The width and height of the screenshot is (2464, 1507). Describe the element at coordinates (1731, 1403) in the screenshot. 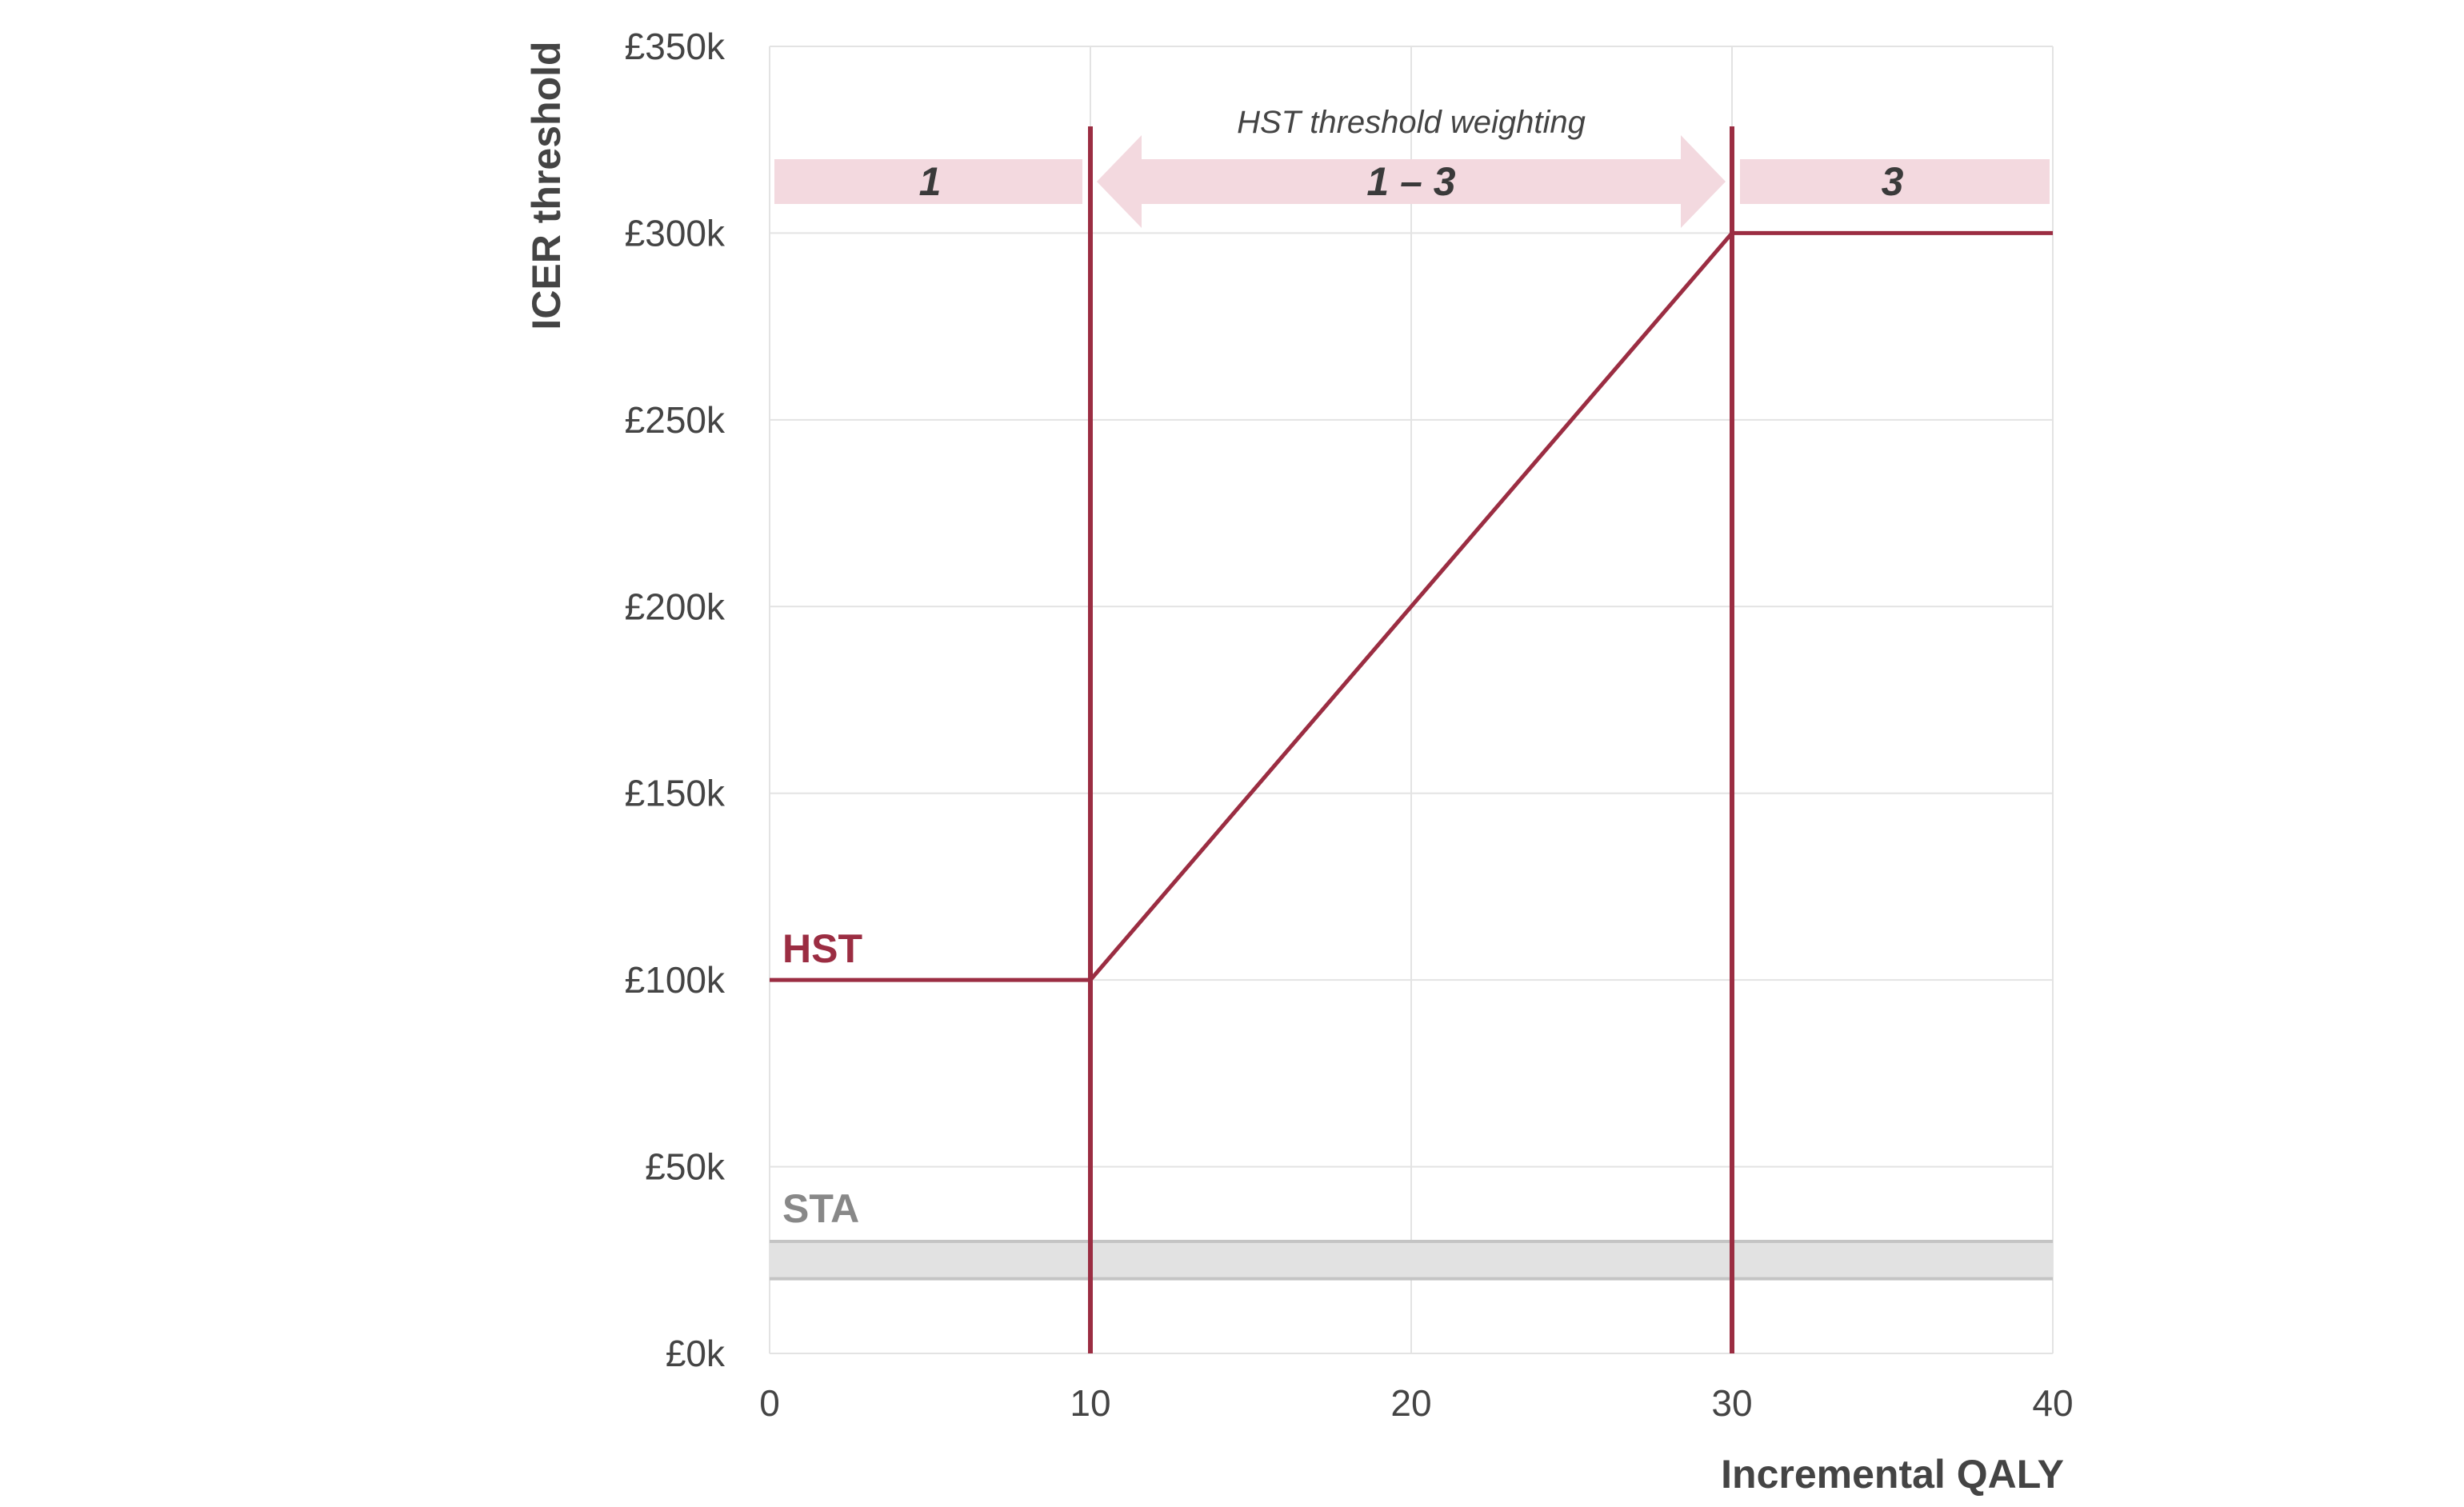

I see `x-tick-label-3: 30` at that location.